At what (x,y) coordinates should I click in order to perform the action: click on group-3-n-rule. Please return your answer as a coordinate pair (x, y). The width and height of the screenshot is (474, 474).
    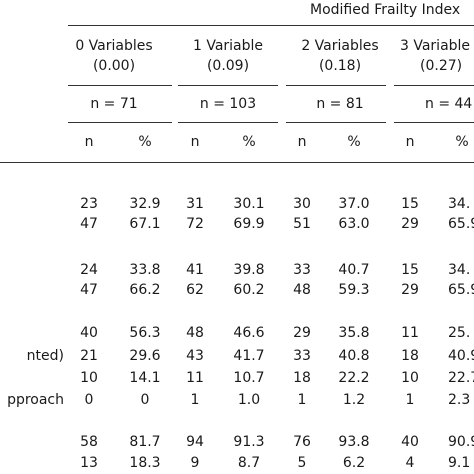
    Looking at the image, I should click on (434, 122).